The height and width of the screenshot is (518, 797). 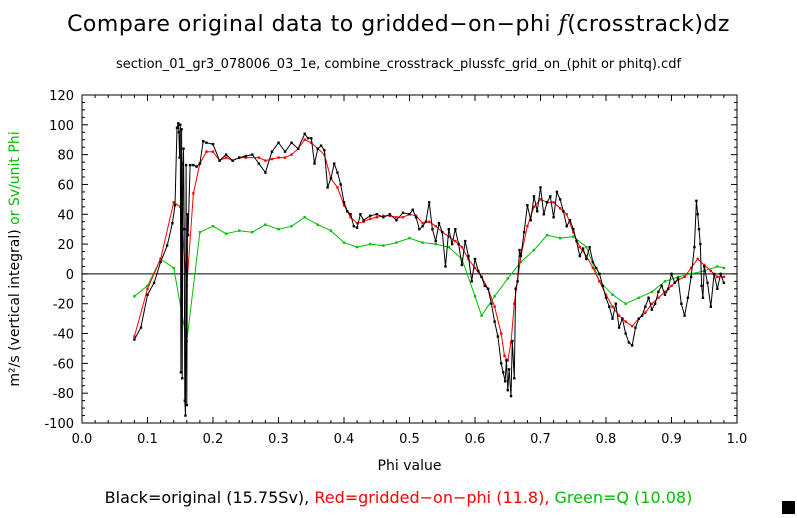 What do you see at coordinates (61, 96) in the screenshot?
I see `y-tick-label: 120` at bounding box center [61, 96].